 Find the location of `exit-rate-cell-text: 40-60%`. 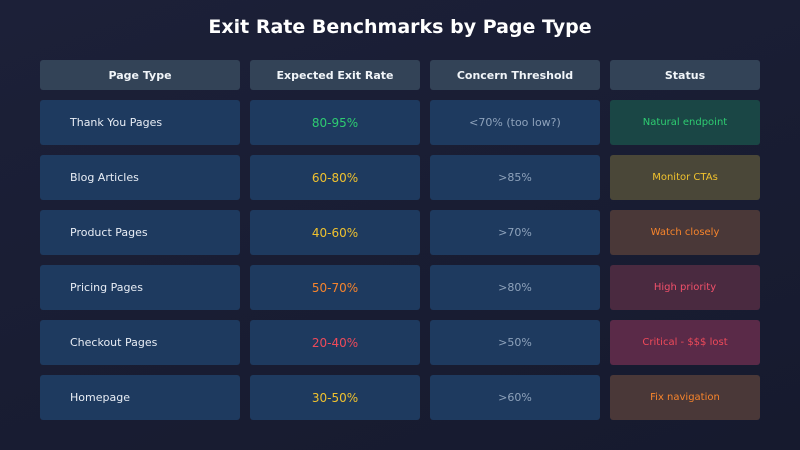

exit-rate-cell-text: 40-60% is located at coordinates (335, 232).